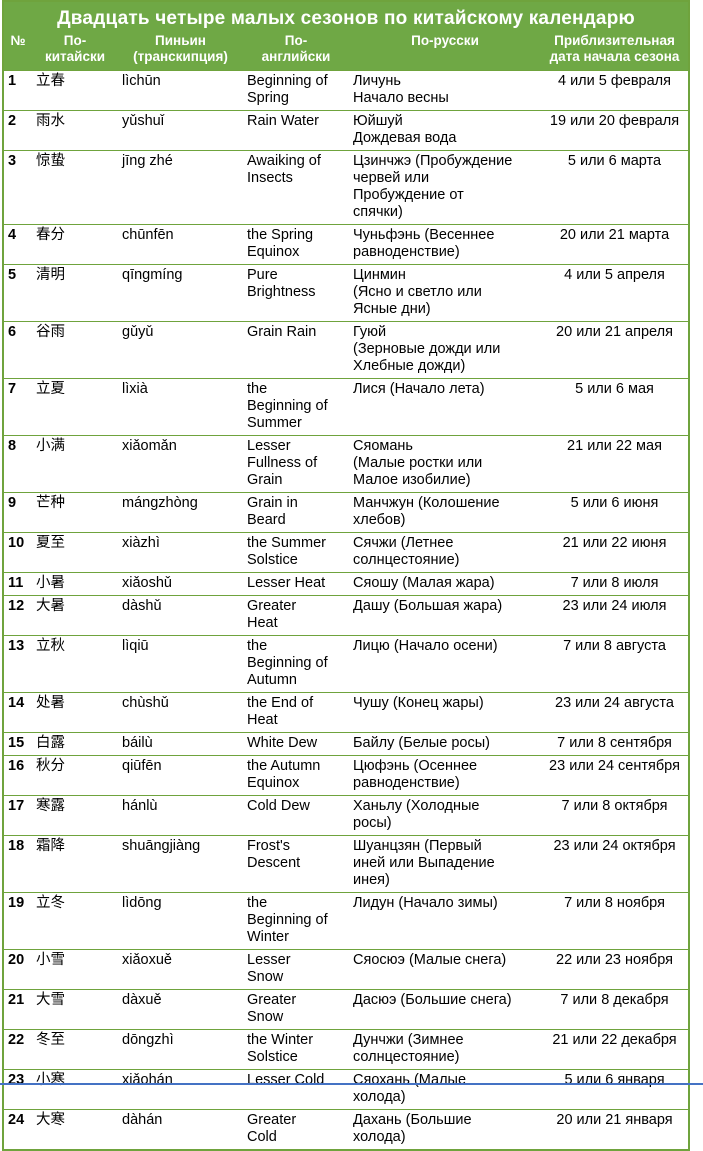  Describe the element at coordinates (296, 1049) in the screenshot. I see `cell-english-name: the Winter Solstice` at that location.